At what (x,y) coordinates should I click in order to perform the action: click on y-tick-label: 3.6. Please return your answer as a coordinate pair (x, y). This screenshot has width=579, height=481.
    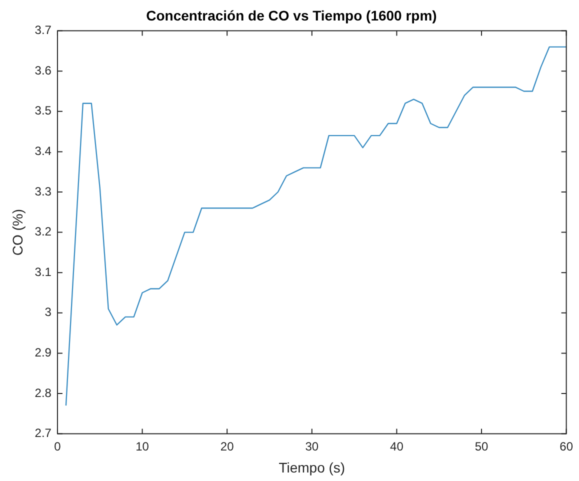
    Looking at the image, I should click on (43, 70).